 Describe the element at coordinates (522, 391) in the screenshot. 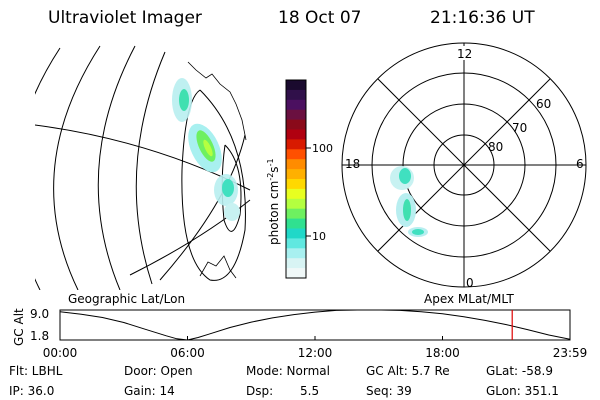

I see `info-glon: GLon: 351.1` at that location.